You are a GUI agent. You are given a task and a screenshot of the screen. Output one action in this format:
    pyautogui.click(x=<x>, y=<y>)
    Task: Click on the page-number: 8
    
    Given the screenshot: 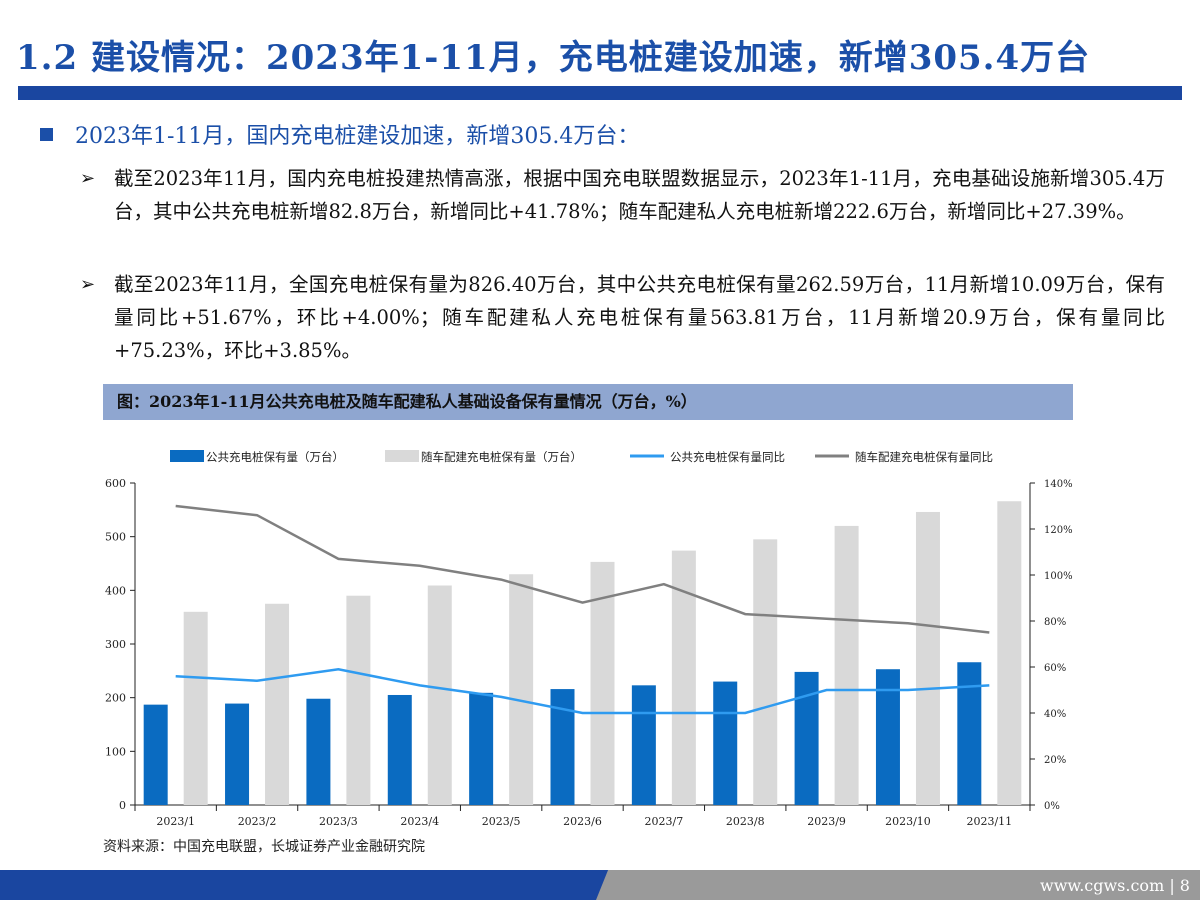 What is the action you would take?
    pyautogui.click(x=1184, y=885)
    